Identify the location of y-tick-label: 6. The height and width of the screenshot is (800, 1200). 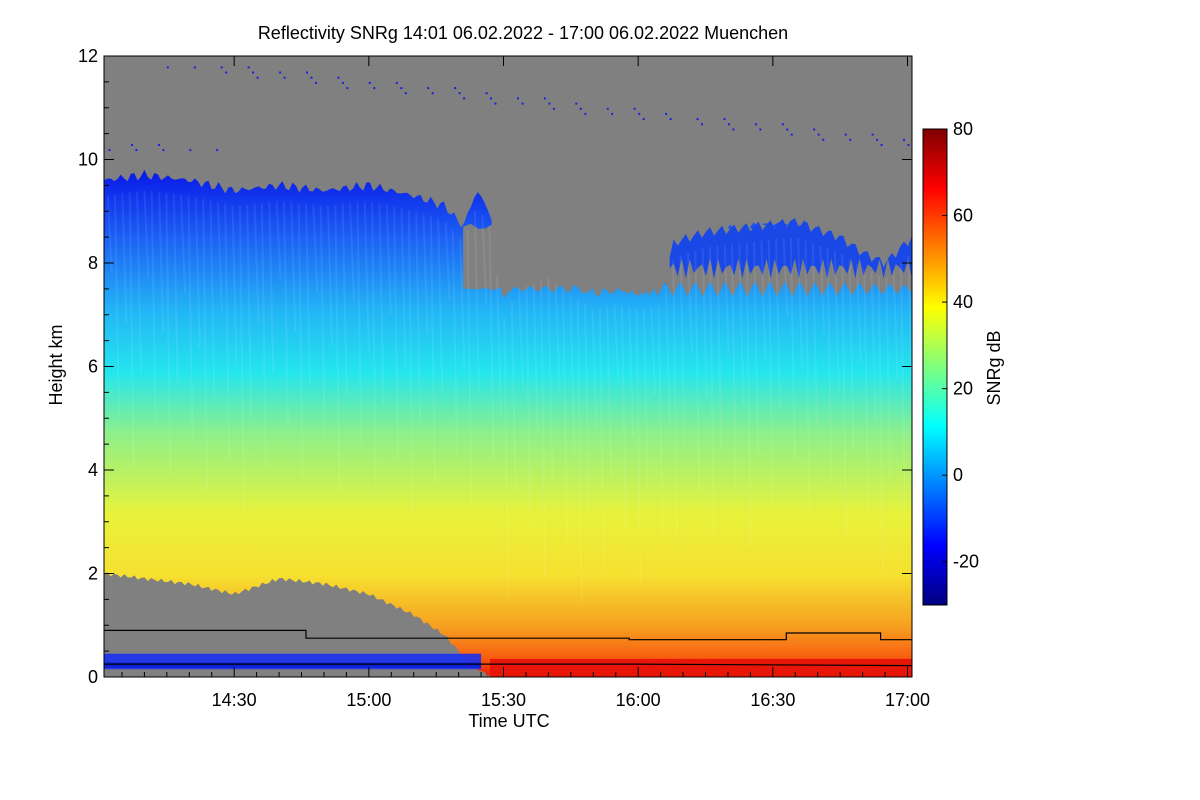
(93, 367).